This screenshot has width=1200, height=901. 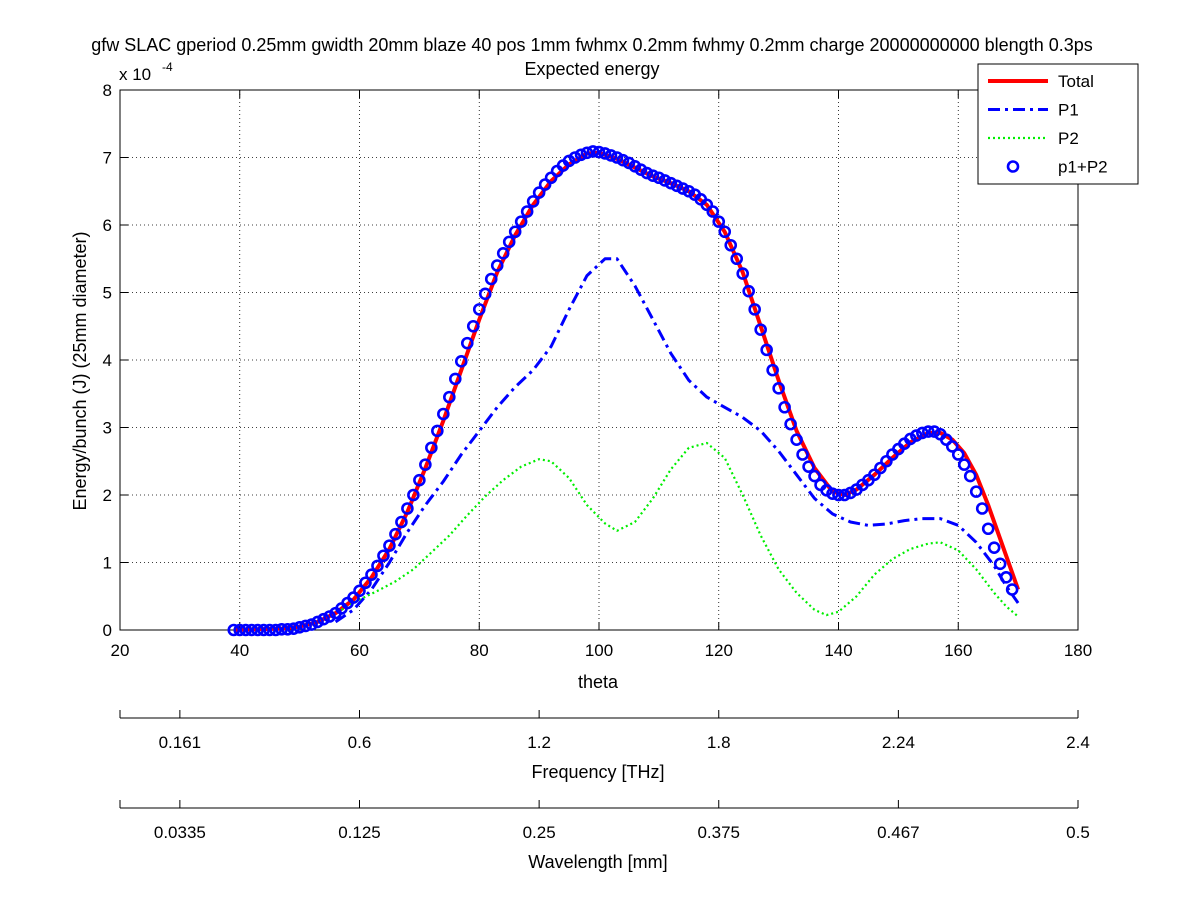 What do you see at coordinates (120, 650) in the screenshot?
I see `x-tick-label: 20` at bounding box center [120, 650].